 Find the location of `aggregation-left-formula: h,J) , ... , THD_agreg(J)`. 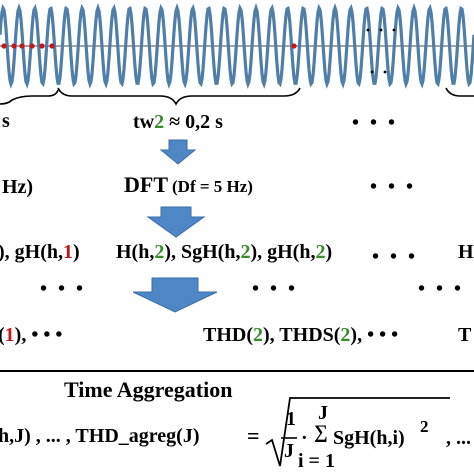

aggregation-left-formula: h,J) , ... , THD_agreg(J) is located at coordinates (100, 436).